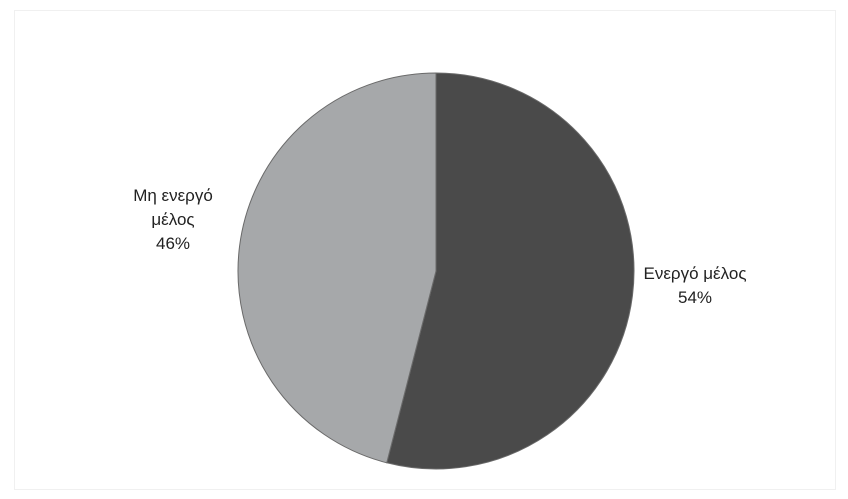 This screenshot has height=499, width=848. Describe the element at coordinates (694, 273) in the screenshot. I see `slice-label-line: Ενεργό μέλος` at that location.